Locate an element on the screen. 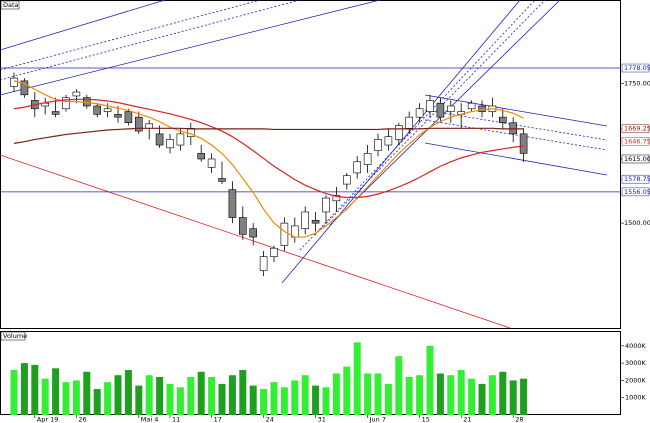  x-tick-label: 31 is located at coordinates (322, 419).